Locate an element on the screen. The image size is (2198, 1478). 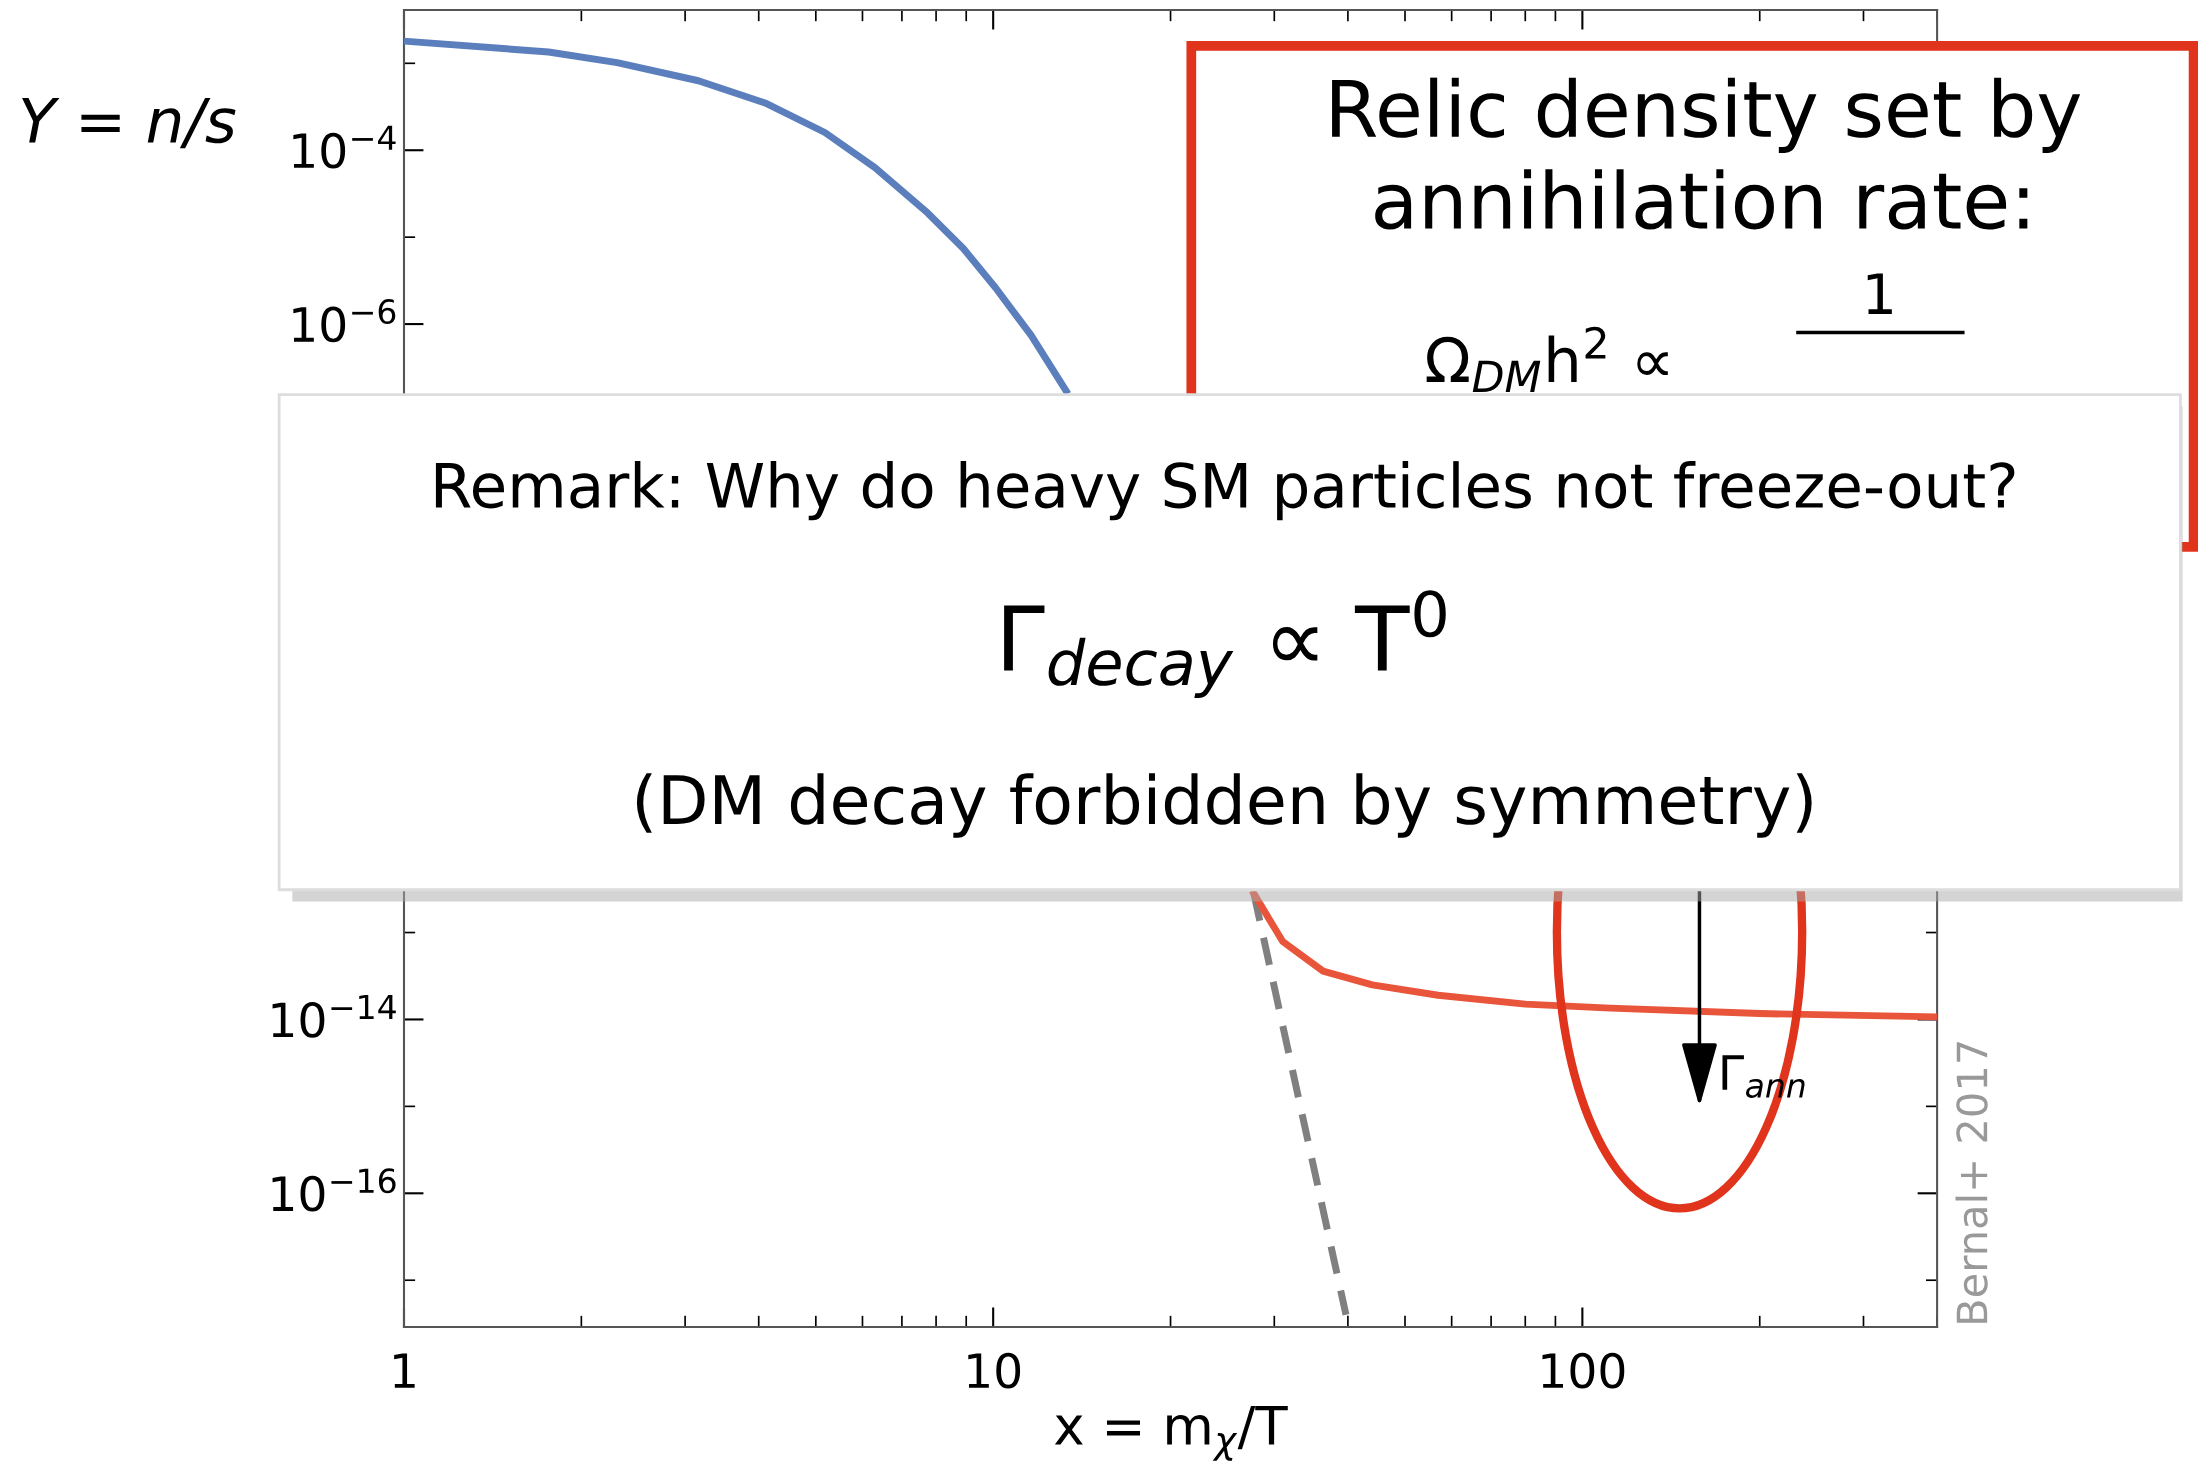
annotation: Relic density set by is located at coordinates (1706, 115).